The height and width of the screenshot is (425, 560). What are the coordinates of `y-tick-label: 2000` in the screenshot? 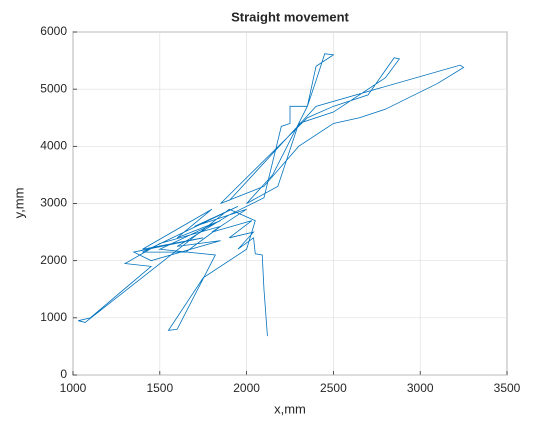 It's located at (53, 260).